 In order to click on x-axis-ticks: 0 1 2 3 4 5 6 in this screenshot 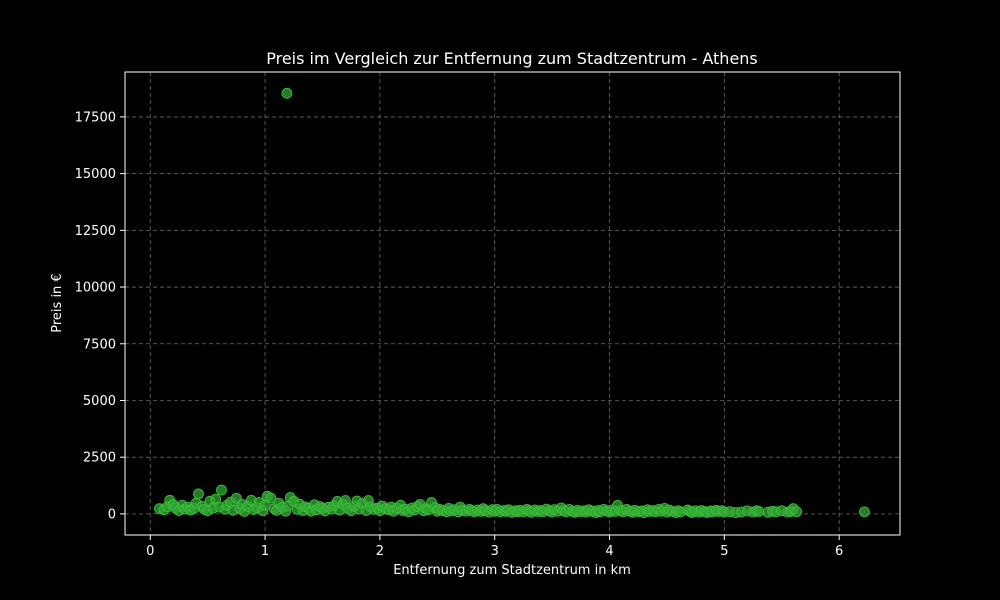, I will do `click(494, 547)`.